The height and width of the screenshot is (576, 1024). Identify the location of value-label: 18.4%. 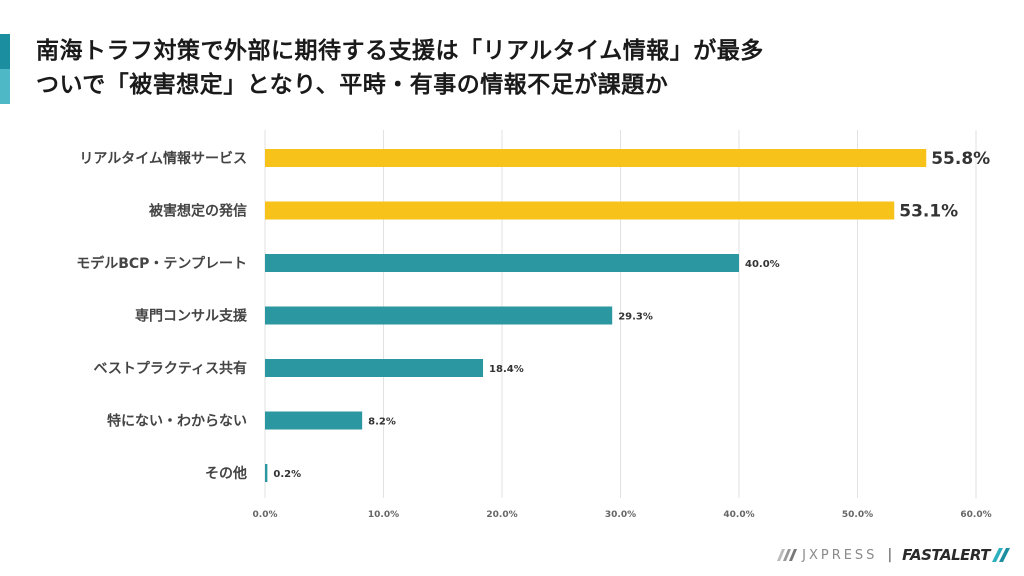
(506, 369).